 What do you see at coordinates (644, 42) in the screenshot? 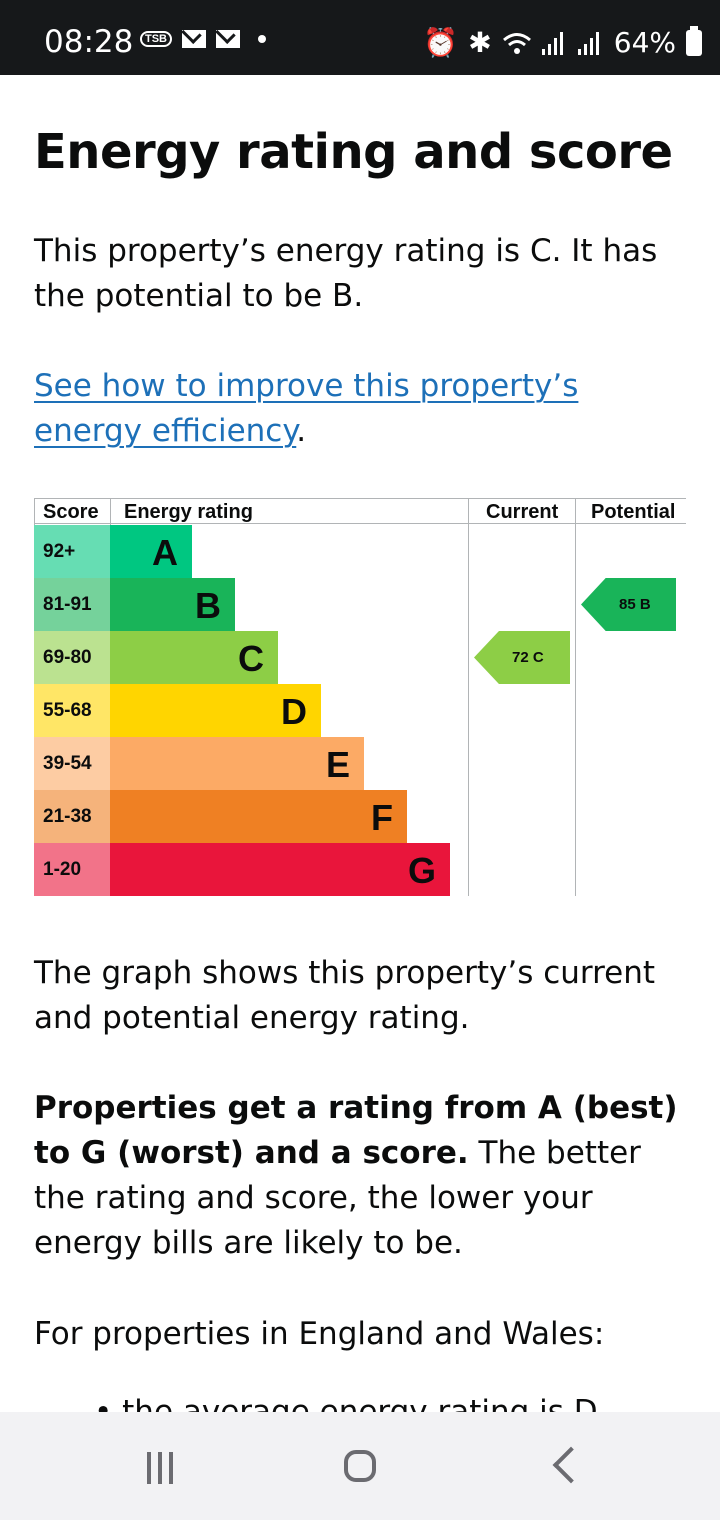
I see `battery-percent: 64%` at bounding box center [644, 42].